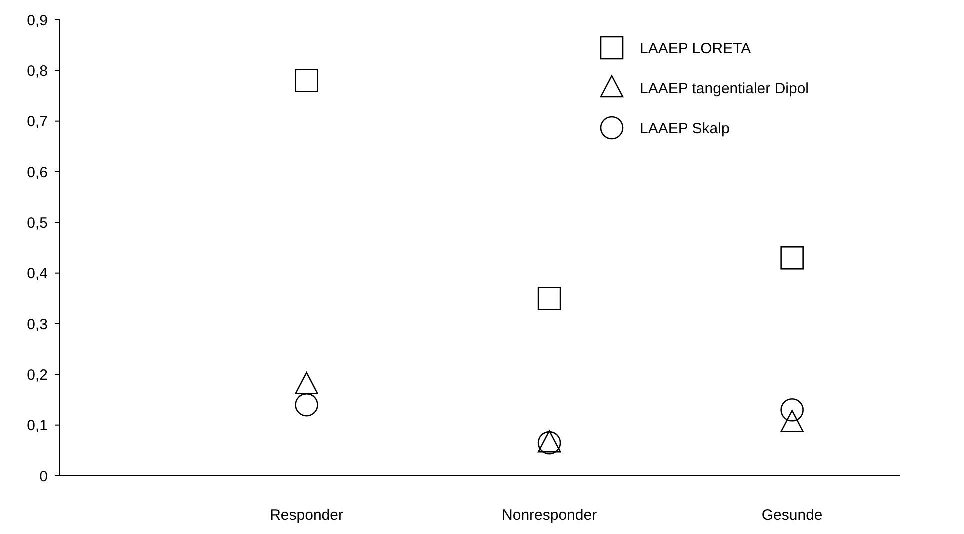 This screenshot has width=964, height=534. Describe the element at coordinates (37, 223) in the screenshot. I see `y-tick-label: 0,5` at that location.